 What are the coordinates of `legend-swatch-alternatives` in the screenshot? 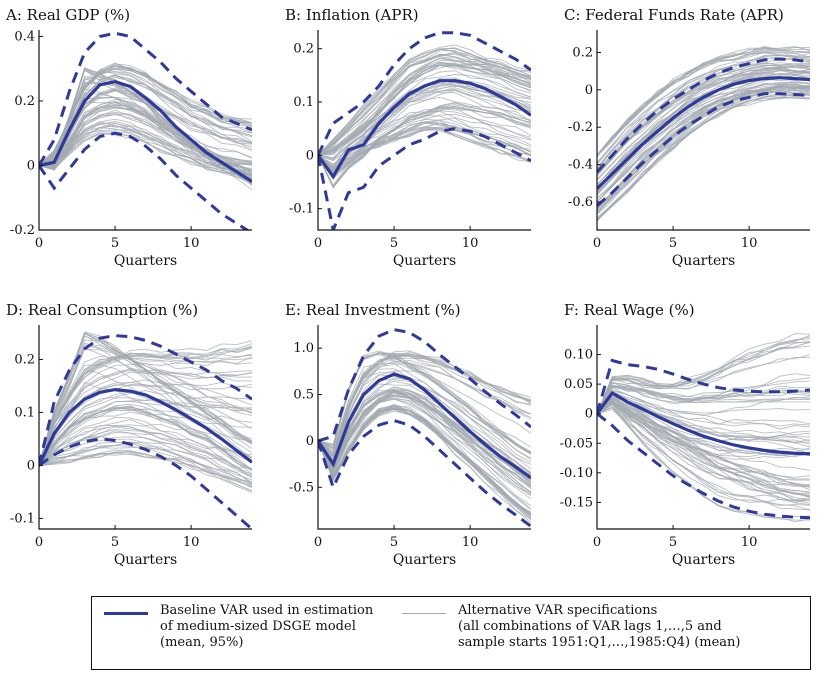 It's located at (424, 613).